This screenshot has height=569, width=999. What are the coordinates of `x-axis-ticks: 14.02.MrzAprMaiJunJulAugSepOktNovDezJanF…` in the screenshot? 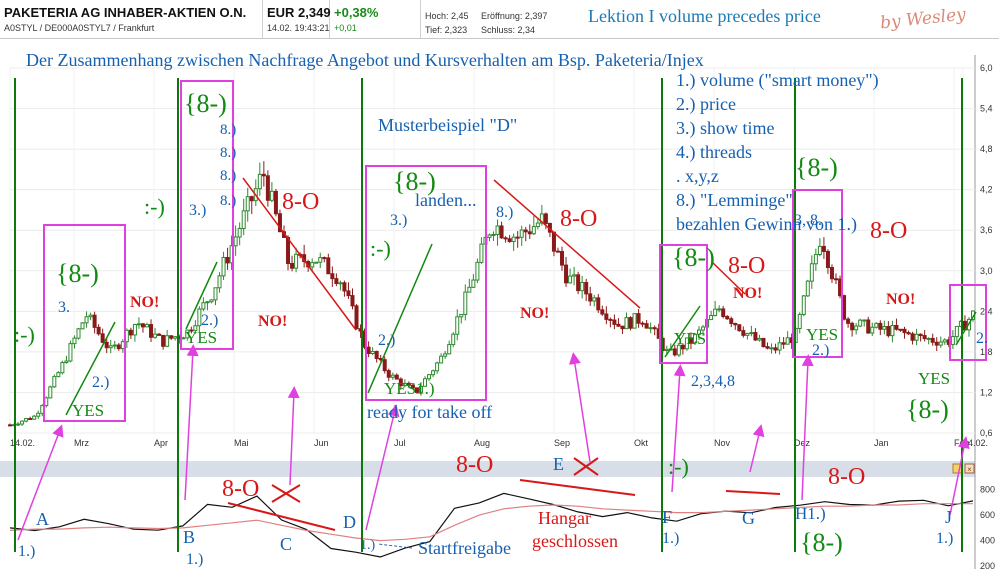 It's located at (499, 443).